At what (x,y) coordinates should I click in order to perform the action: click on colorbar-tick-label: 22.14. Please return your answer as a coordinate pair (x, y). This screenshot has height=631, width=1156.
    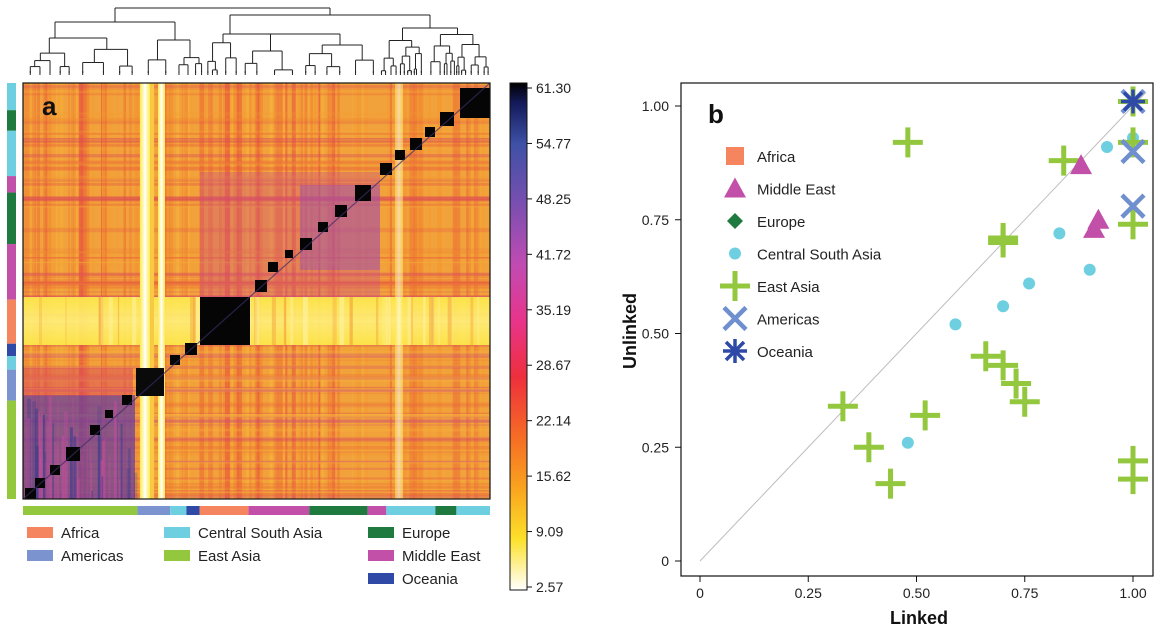
    Looking at the image, I should click on (553, 421).